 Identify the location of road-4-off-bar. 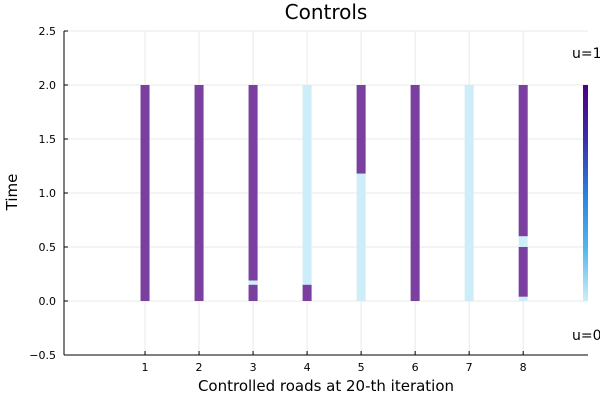
(307, 193).